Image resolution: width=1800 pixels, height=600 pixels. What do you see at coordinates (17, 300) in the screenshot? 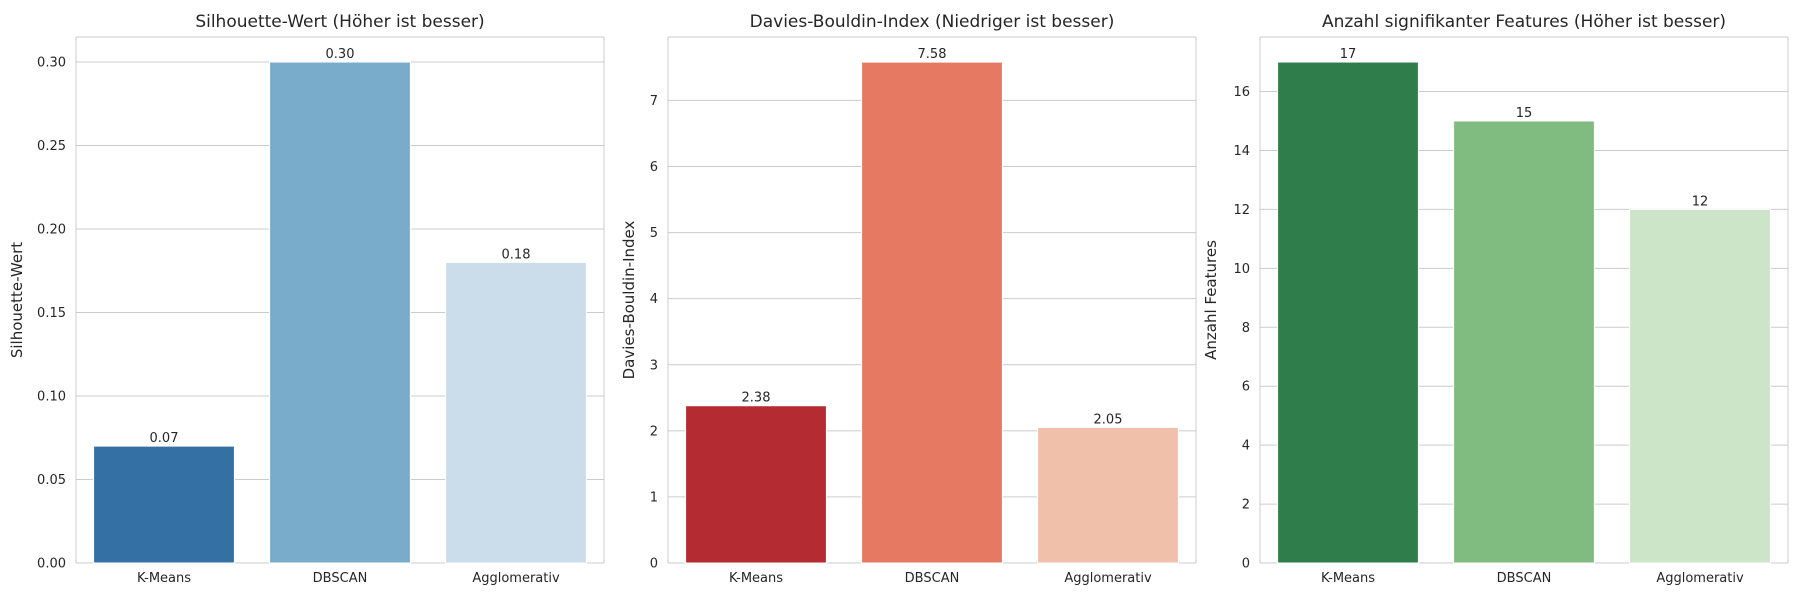
I see `y-axis-label: Silhouette-Wert` at bounding box center [17, 300].